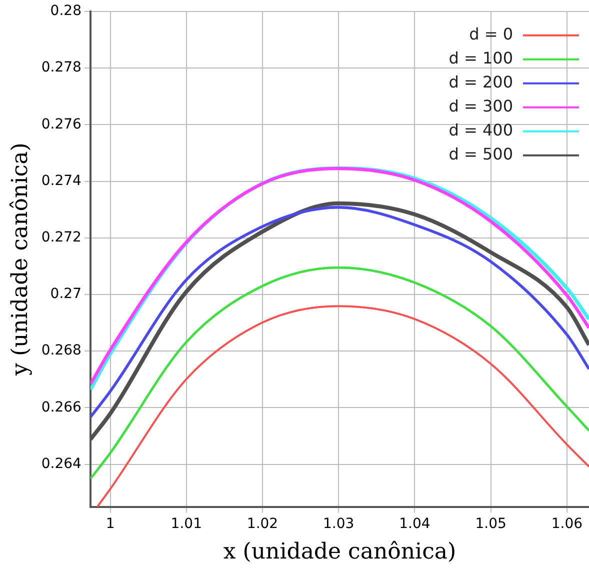 The height and width of the screenshot is (574, 589). Describe the element at coordinates (338, 524) in the screenshot. I see `x-tick-label: 1.03` at that location.